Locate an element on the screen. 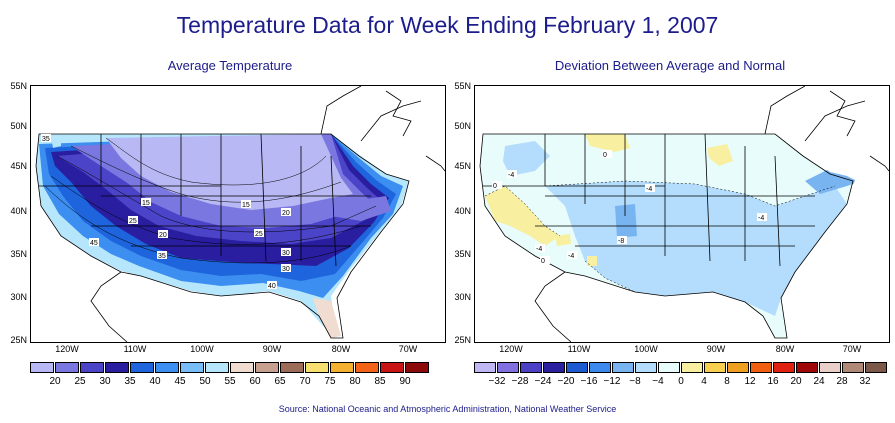 This screenshot has width=895, height=423. lon-label: 80W is located at coordinates (785, 349).